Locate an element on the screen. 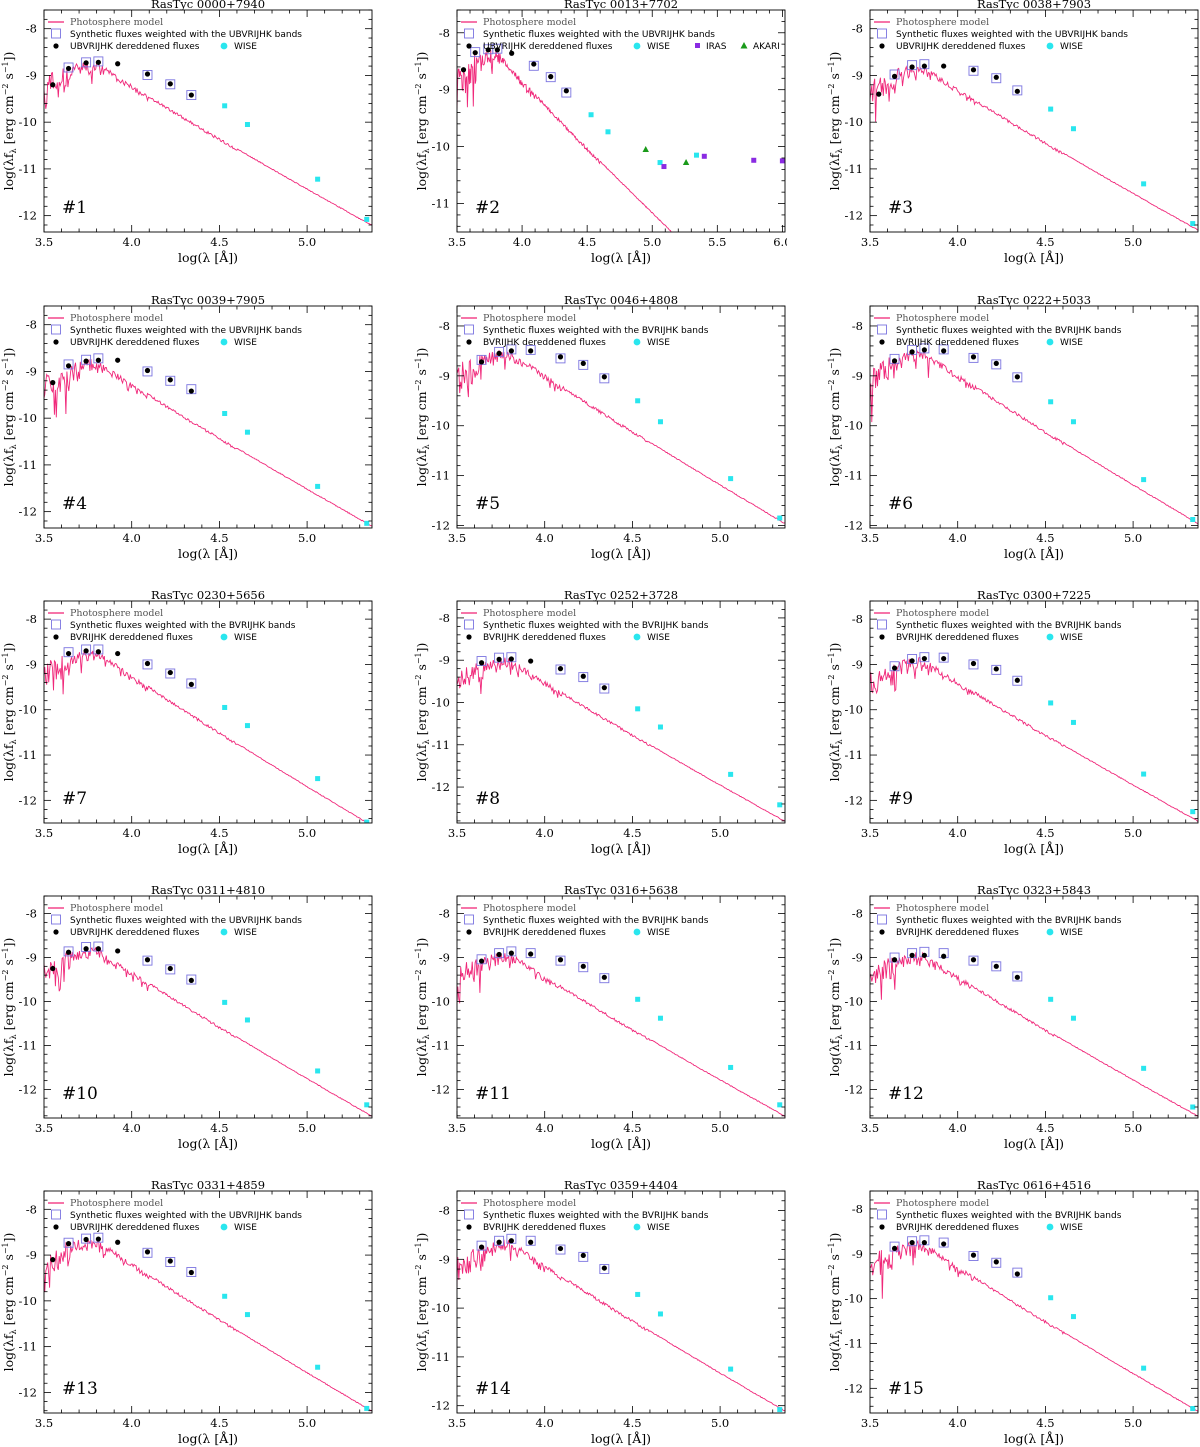 The width and height of the screenshot is (1200, 1447). legend-model-label: Photosphere model is located at coordinates (116, 1203).